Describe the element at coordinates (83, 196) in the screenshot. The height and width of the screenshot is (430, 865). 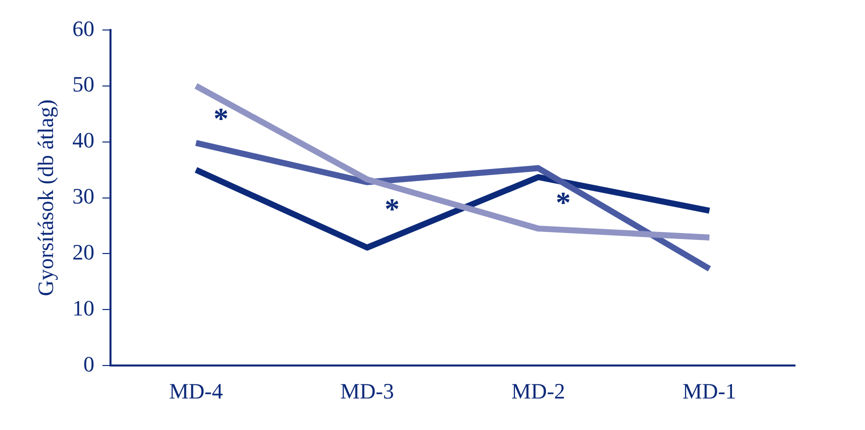
I see `y-tick-label: 30` at that location.